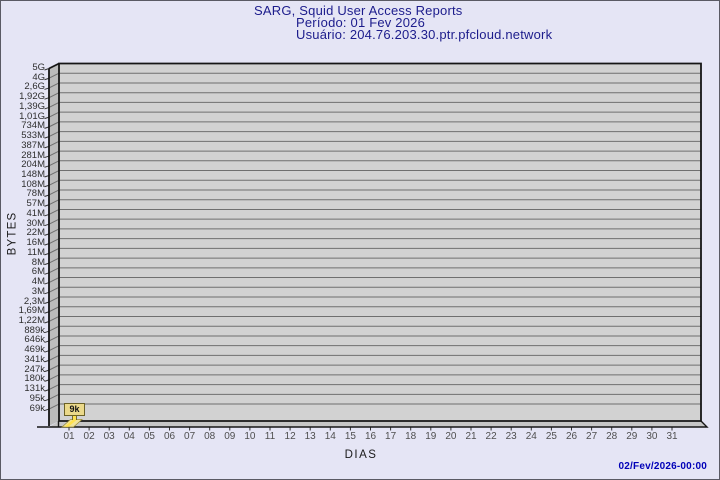  Describe the element at coordinates (361, 22) in the screenshot. I see `report-period: Período: 01 Fev 2026` at that location.